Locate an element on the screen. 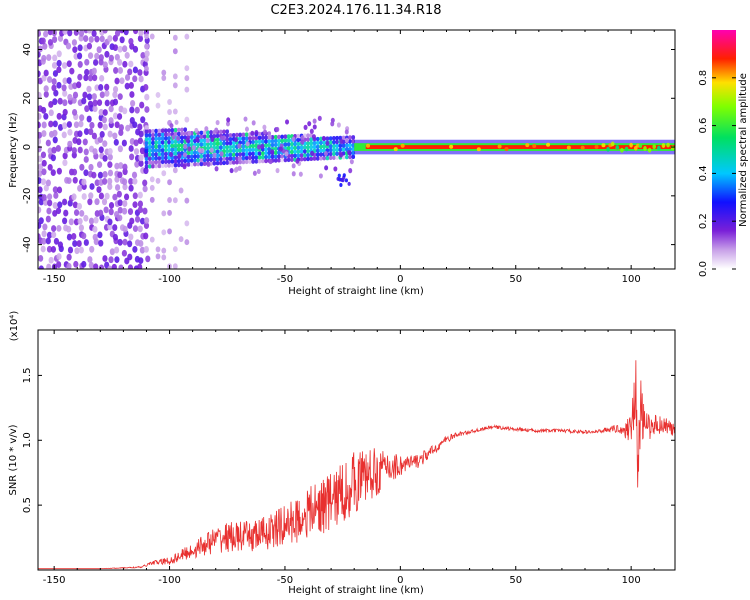 The image size is (750, 600). spectrogram-ytick-label: -20 is located at coordinates (27, 196).